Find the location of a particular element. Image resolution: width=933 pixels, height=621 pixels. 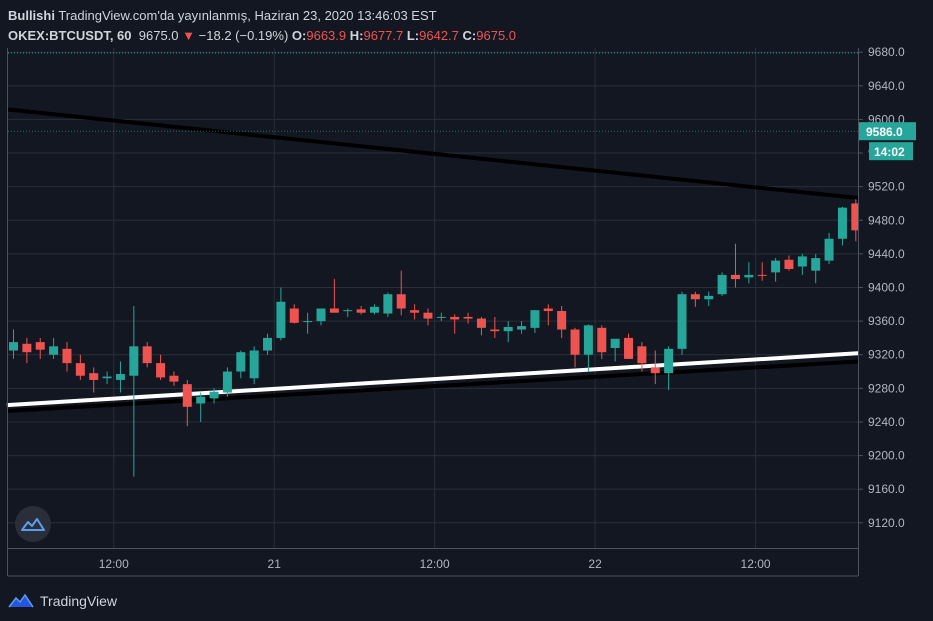

down-arrow-icon: ▼ is located at coordinates (189, 35).